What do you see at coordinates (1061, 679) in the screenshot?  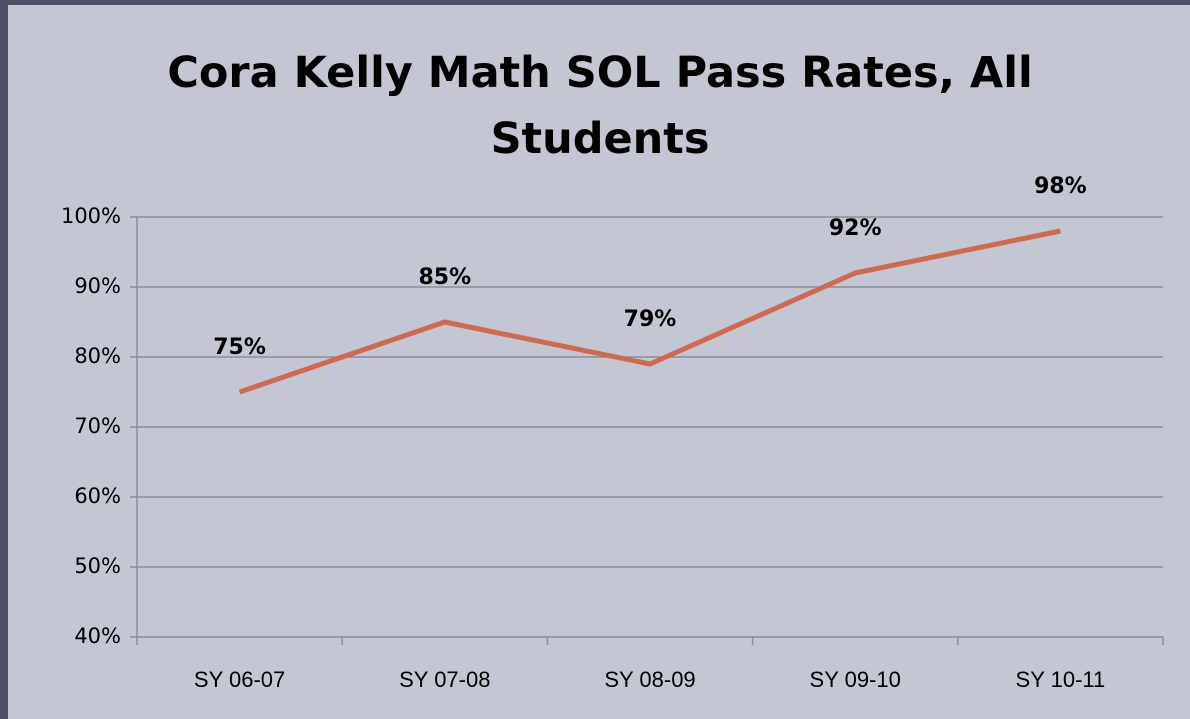 I see `x-tick-label: SY 10-11` at bounding box center [1061, 679].